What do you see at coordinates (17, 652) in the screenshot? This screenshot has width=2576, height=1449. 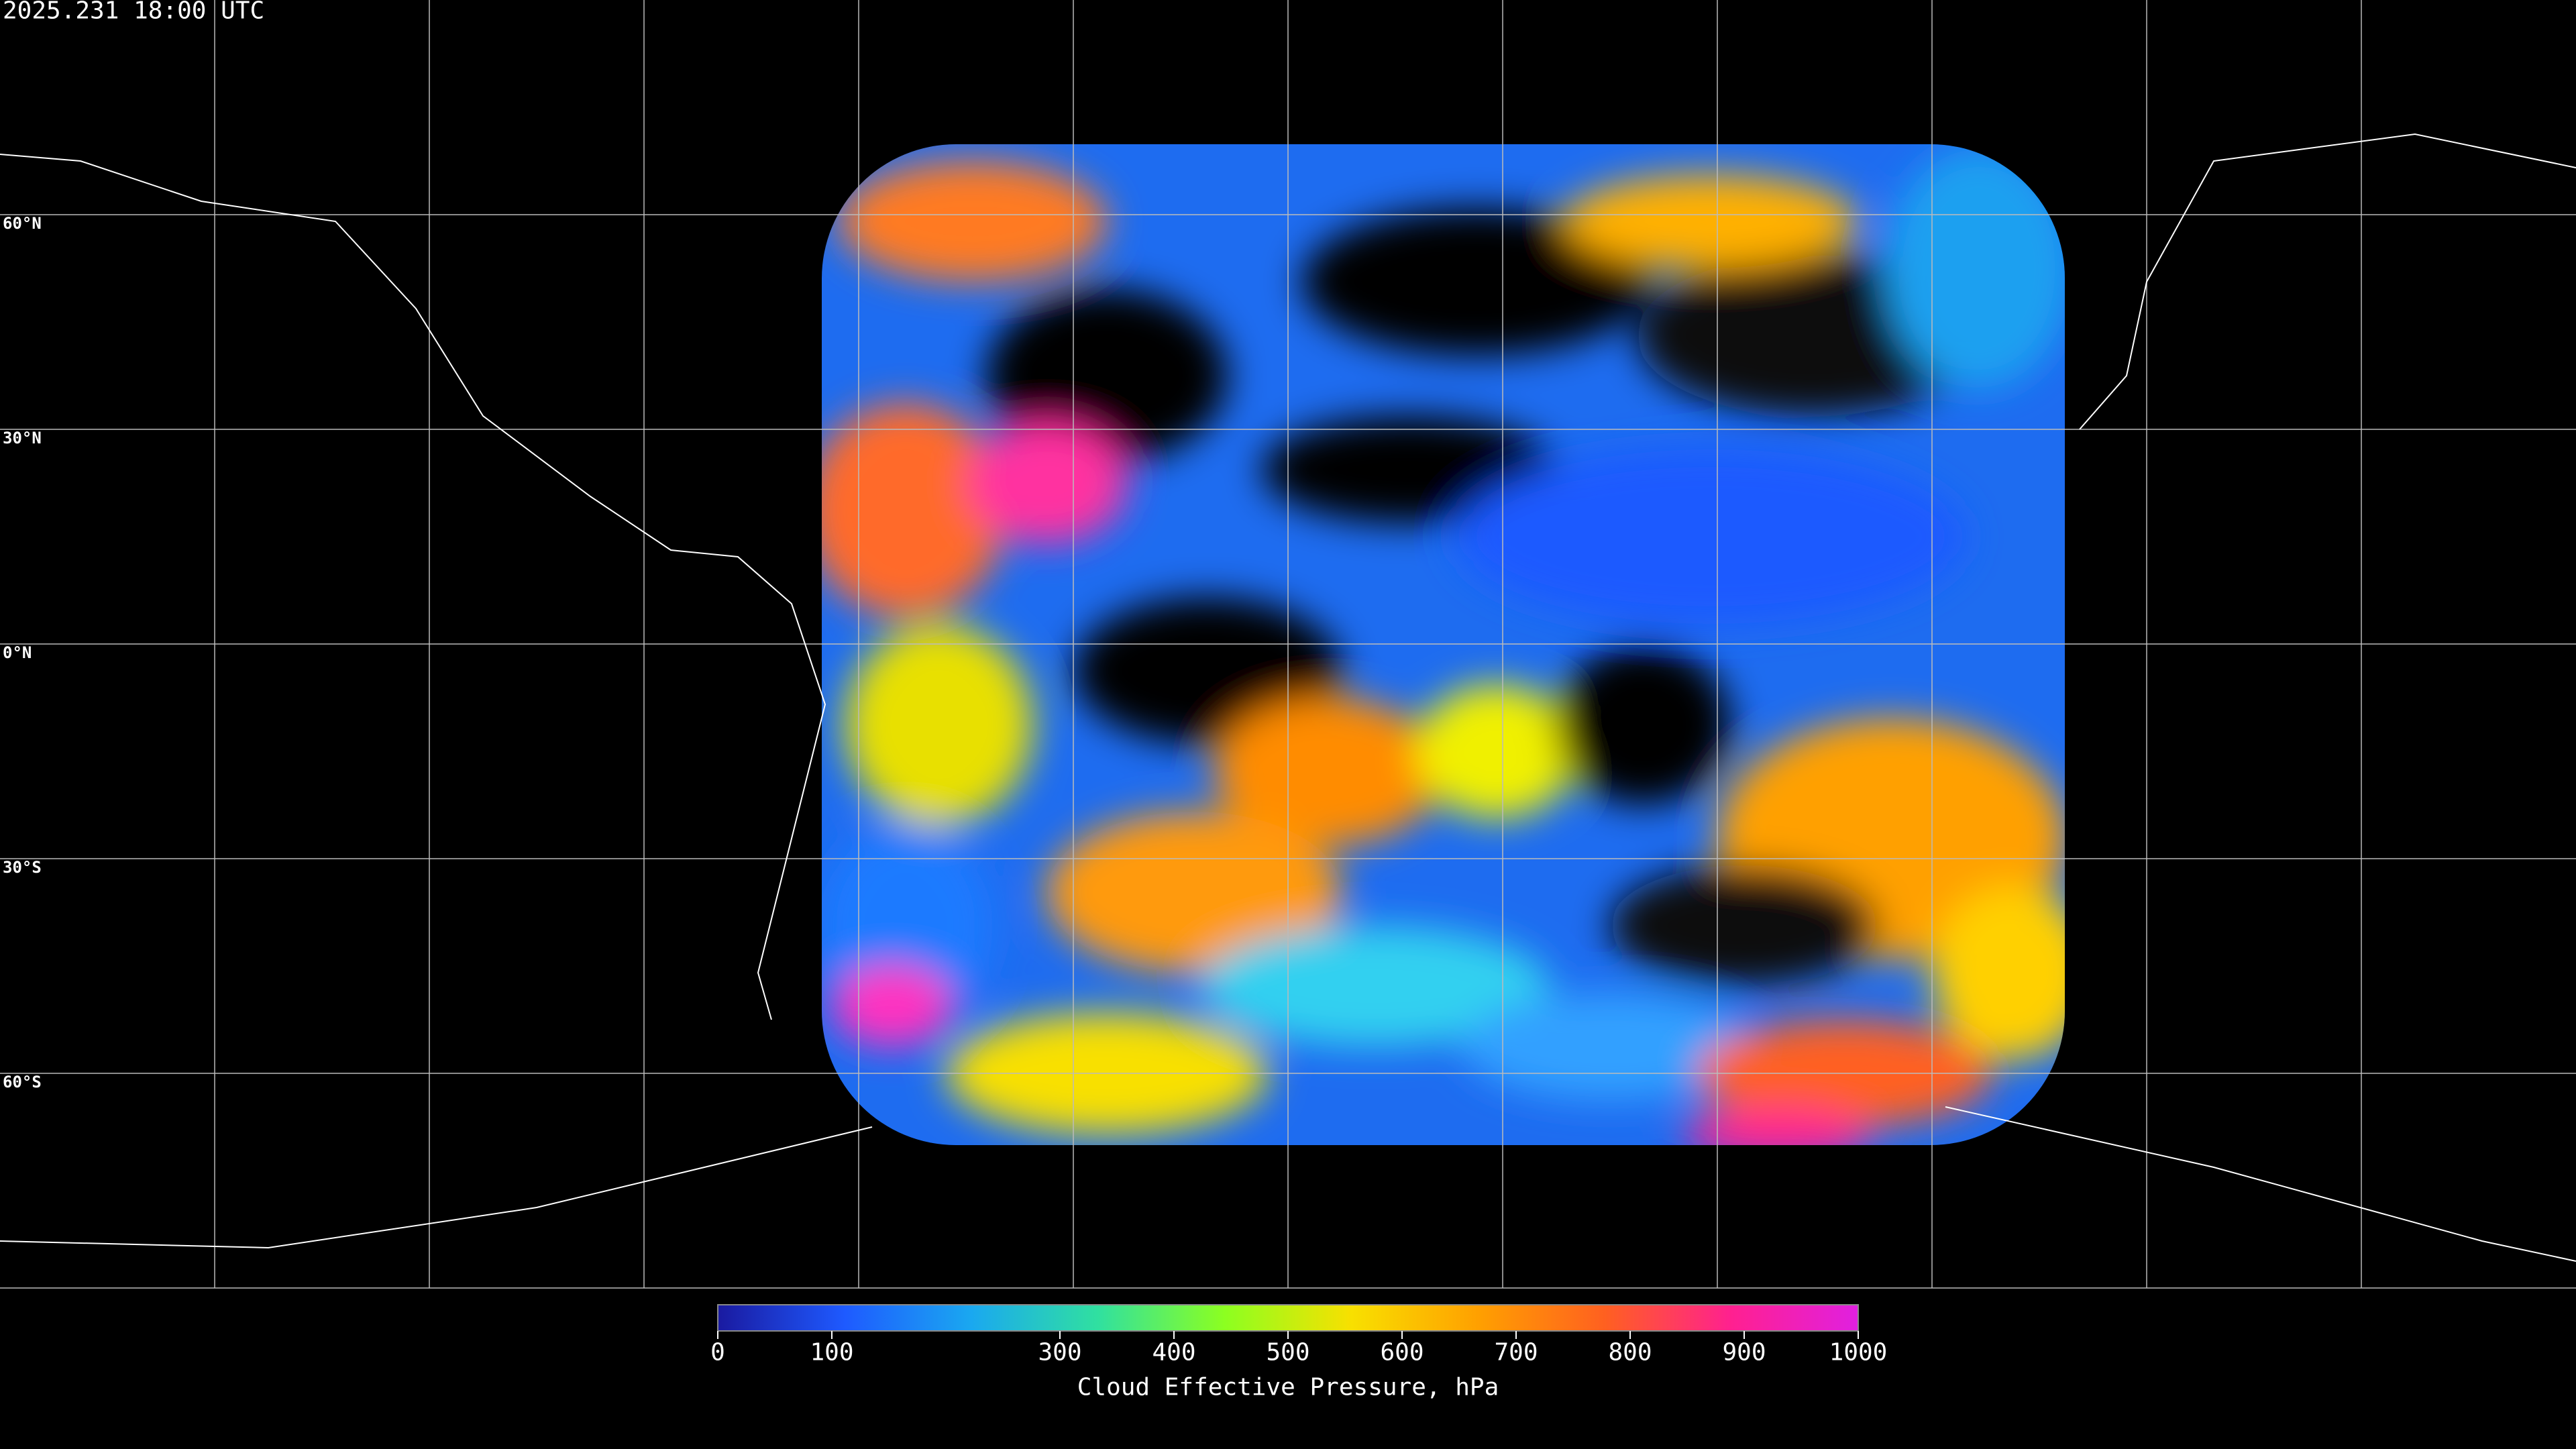 I see `latitude-label: 0°N` at bounding box center [17, 652].